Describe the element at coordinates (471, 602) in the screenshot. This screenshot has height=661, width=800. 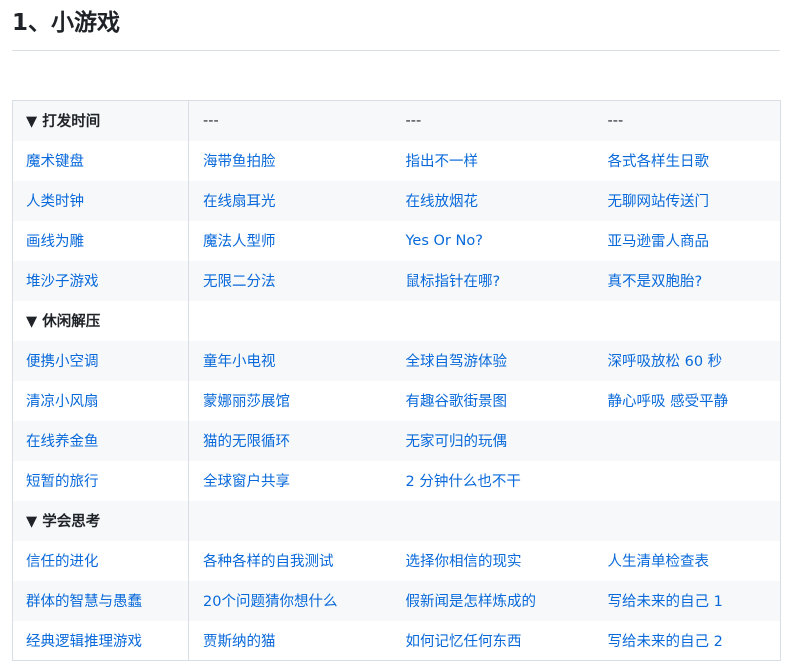
I see `game-link: 假新闻是怎样炼成的` at that location.